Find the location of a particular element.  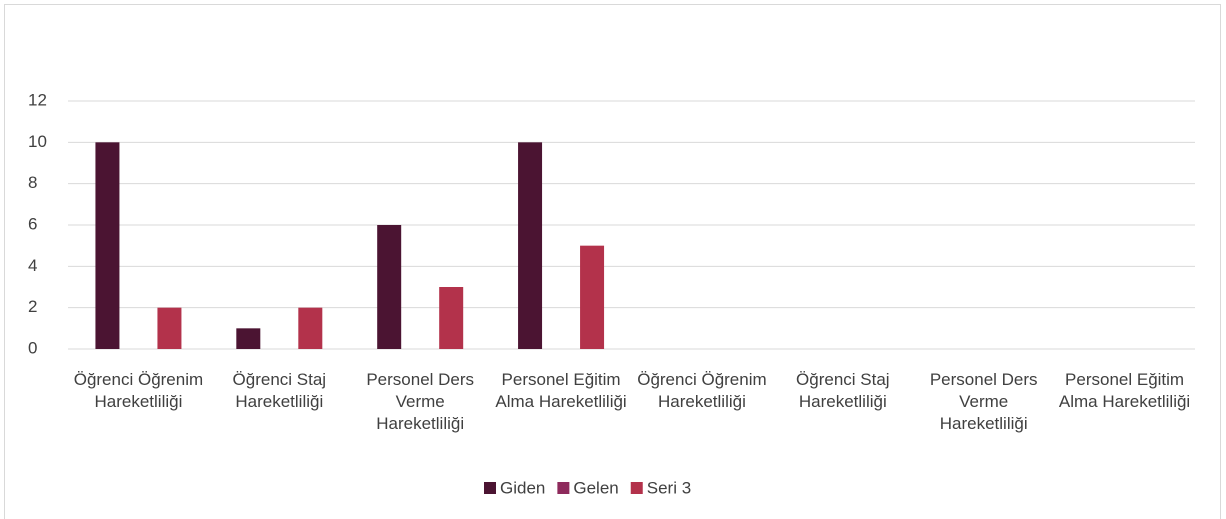

legend-label: Giden is located at coordinates (522, 487).